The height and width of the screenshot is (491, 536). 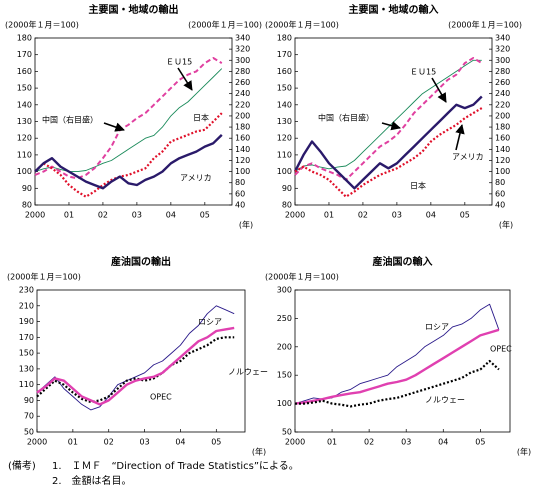 I want to click on y-tick-label: 210, so click(x=26, y=305).